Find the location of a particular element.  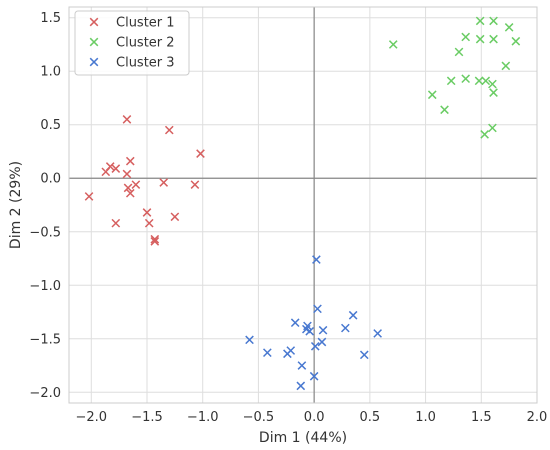

x-tick-label: −1.0 is located at coordinates (203, 417).